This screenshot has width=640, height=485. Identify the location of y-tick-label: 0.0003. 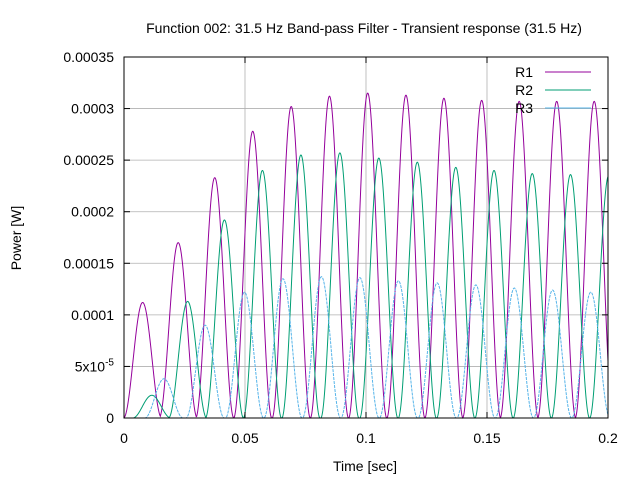
(92, 109).